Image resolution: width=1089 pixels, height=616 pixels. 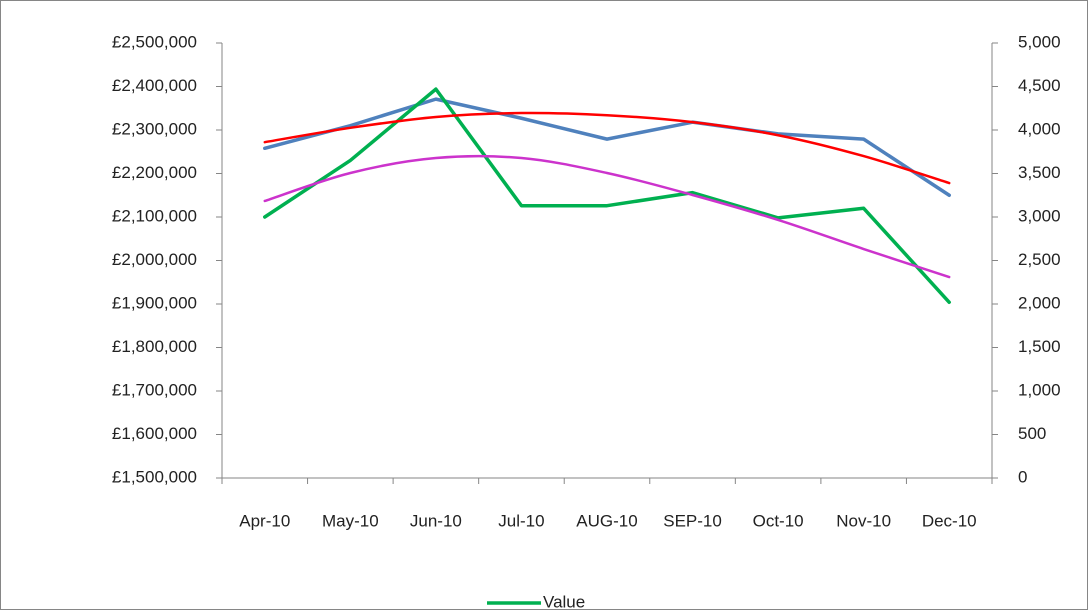 What do you see at coordinates (1032, 433) in the screenshot?
I see `y2-tick-label: 500` at bounding box center [1032, 433].